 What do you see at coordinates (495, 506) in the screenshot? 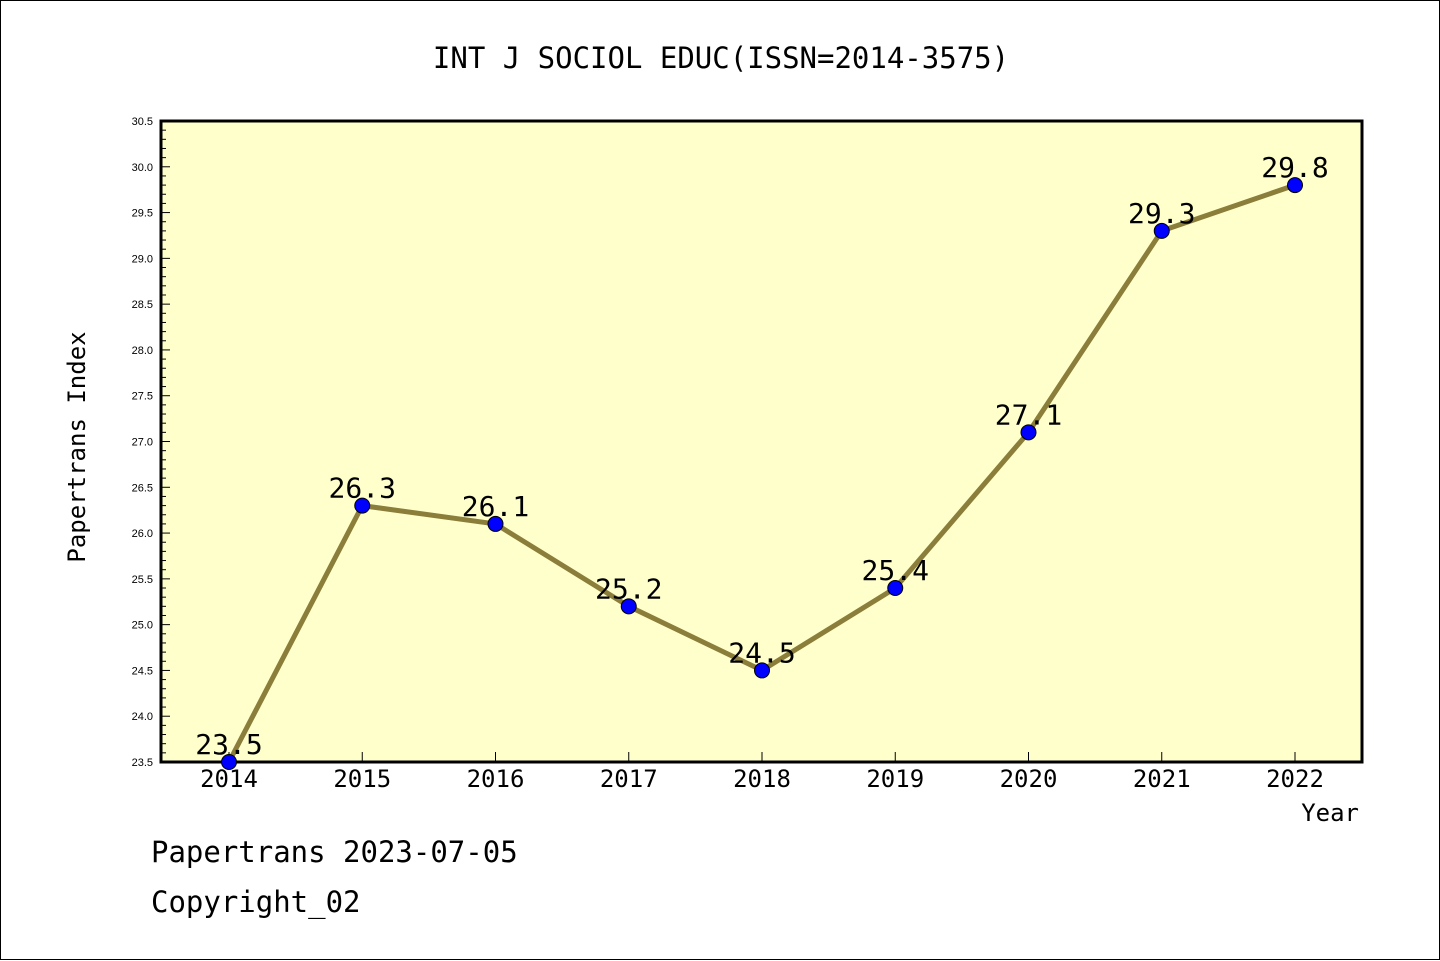
I see `data-label: 26.1` at bounding box center [495, 506].